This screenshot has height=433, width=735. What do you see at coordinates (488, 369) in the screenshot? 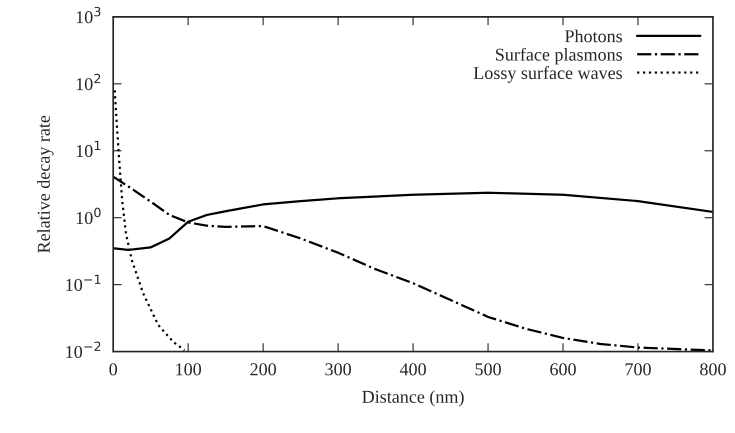
I see `x-tick-label: 500` at bounding box center [488, 369].